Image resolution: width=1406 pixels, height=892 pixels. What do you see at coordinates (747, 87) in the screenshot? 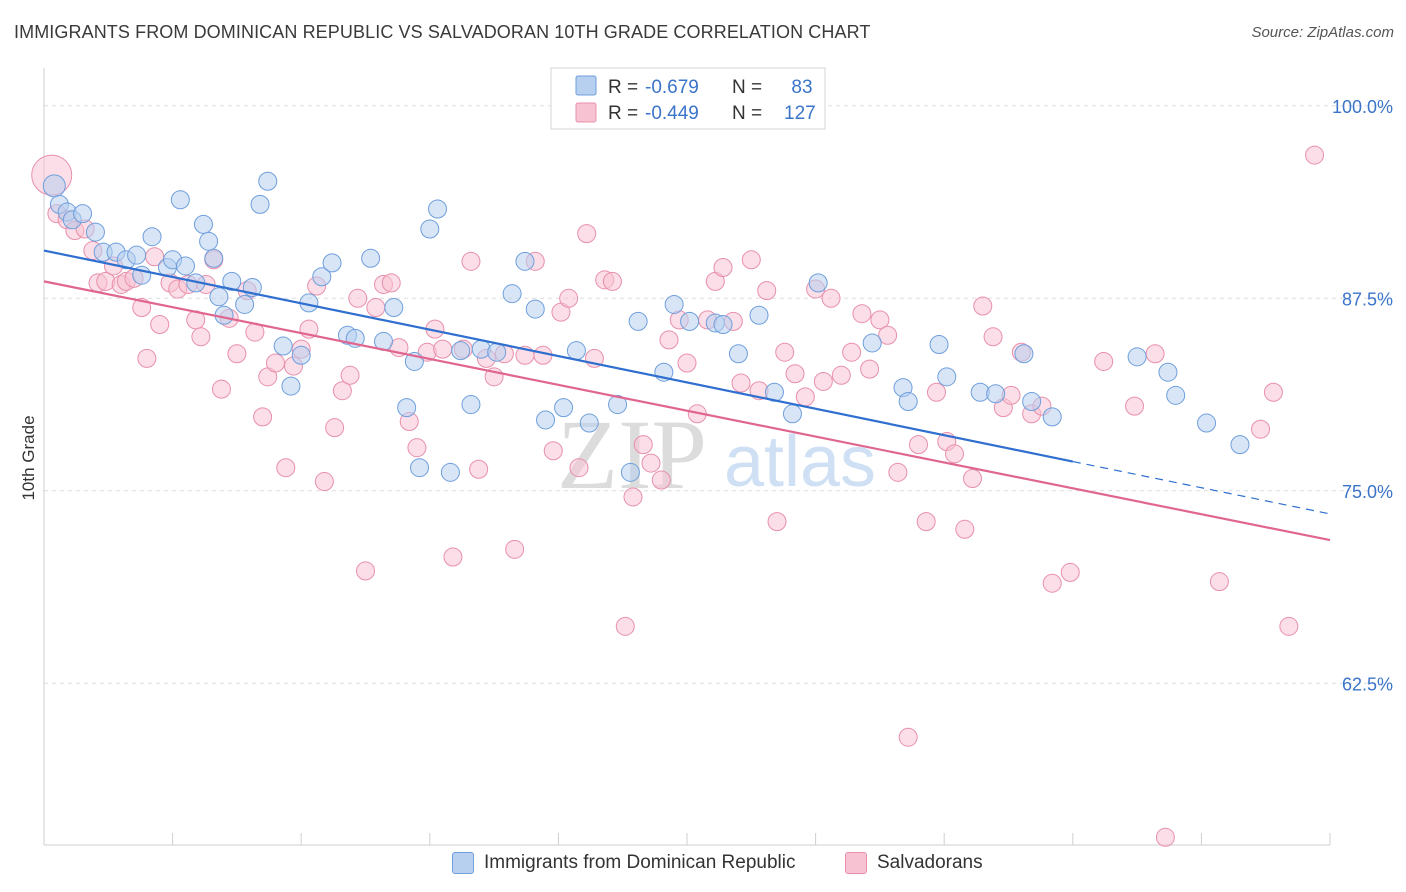
I see `stat-n-label-blue: N =` at bounding box center [747, 87].